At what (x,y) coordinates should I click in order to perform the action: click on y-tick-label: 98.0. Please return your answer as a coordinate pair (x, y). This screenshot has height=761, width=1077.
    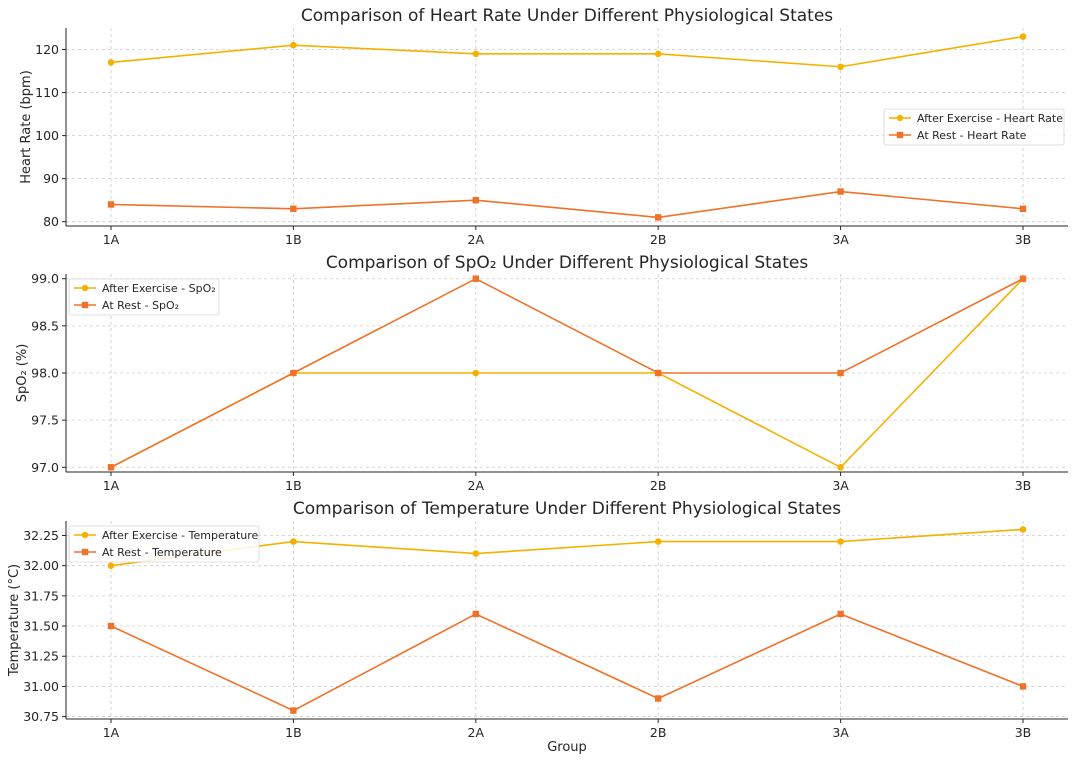
    Looking at the image, I should click on (45, 373).